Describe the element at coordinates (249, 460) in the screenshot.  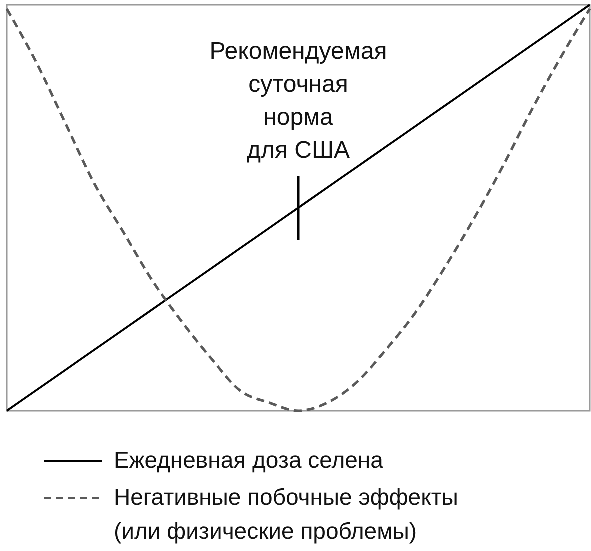
I see `legend-label: Ежедневная доза селена` at that location.